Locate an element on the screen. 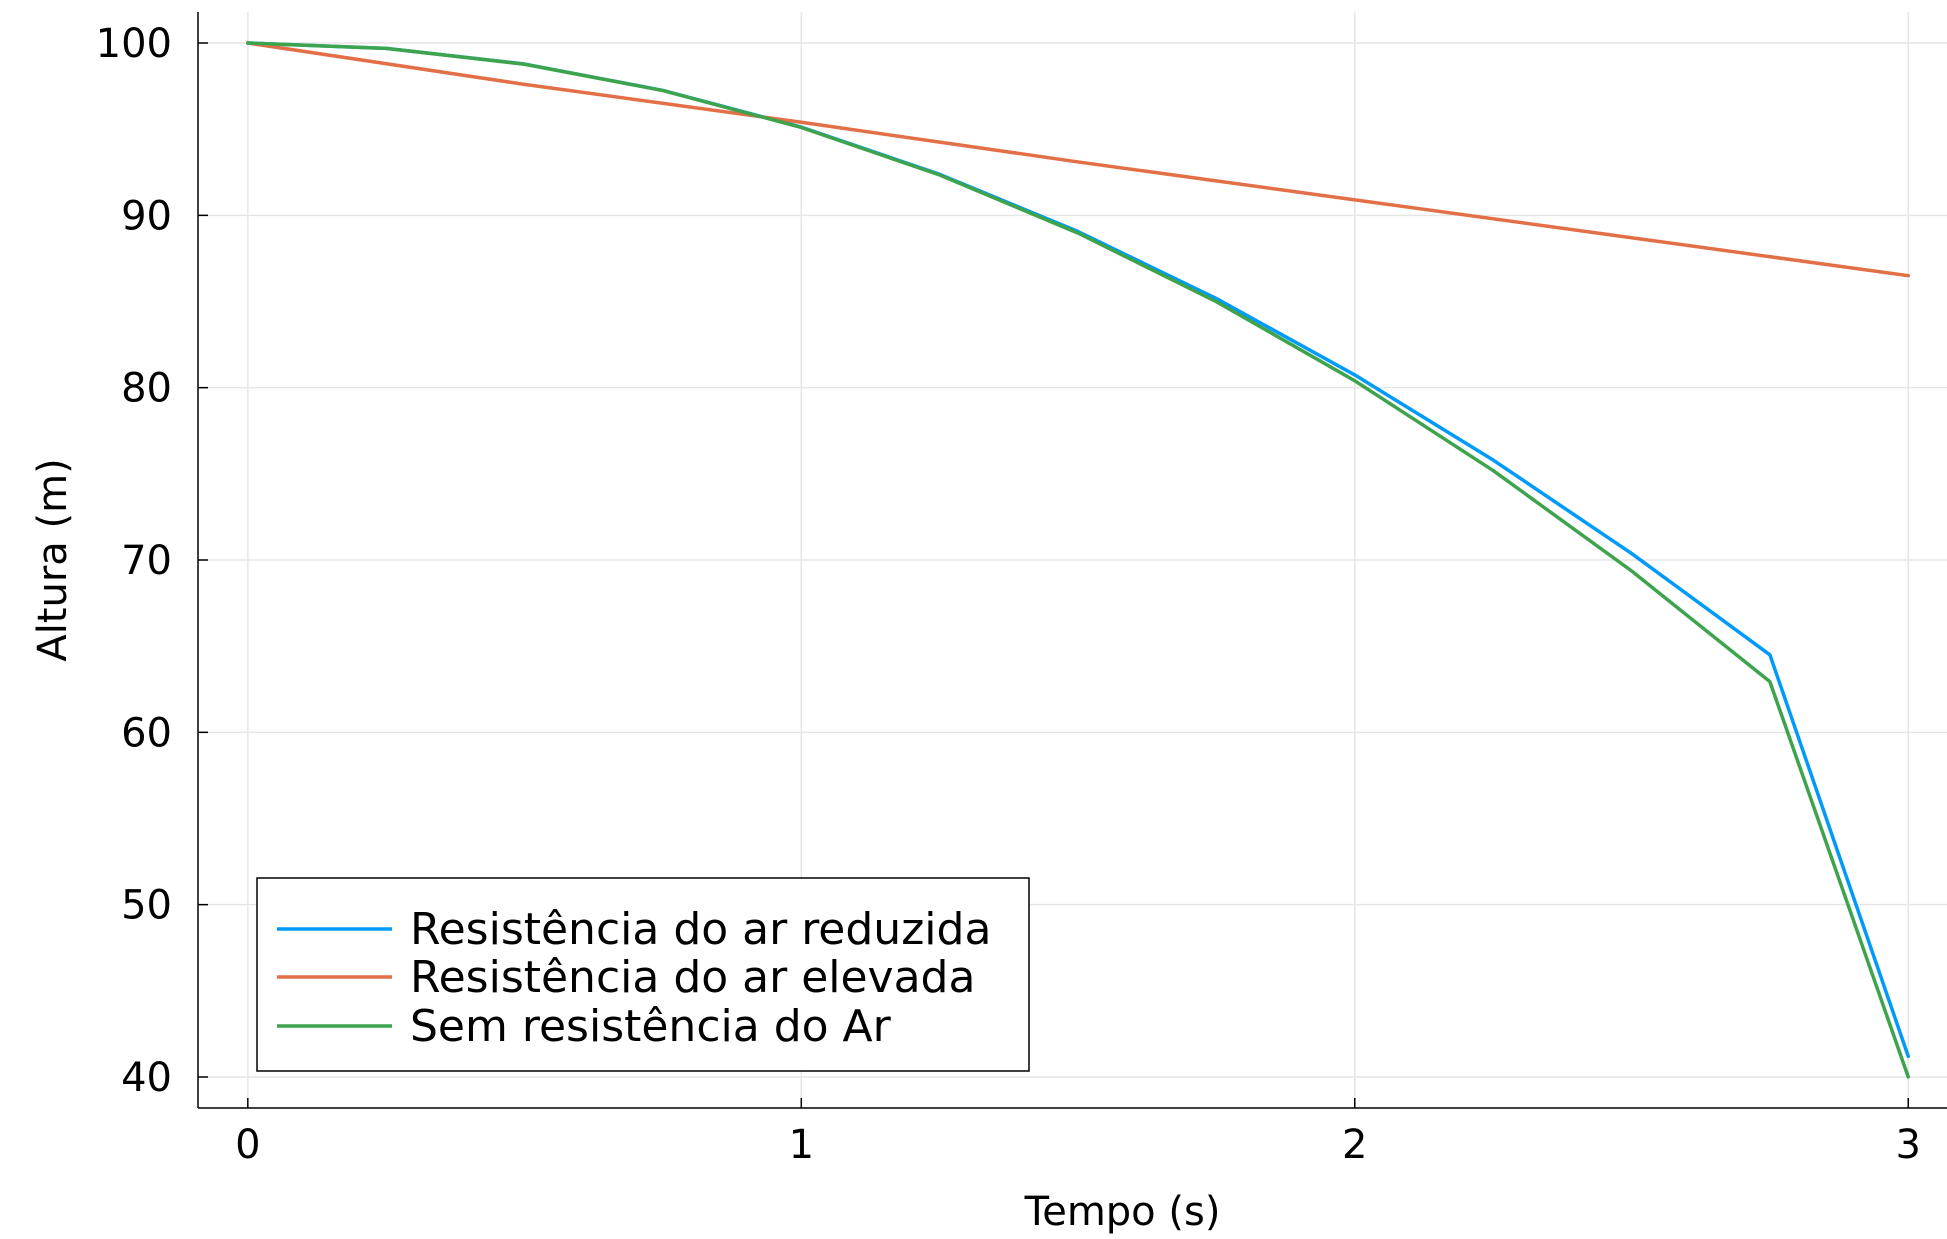 Image resolution: width=1947 pixels, height=1239 pixels. x-tick-label: 2 is located at coordinates (1354, 1145).